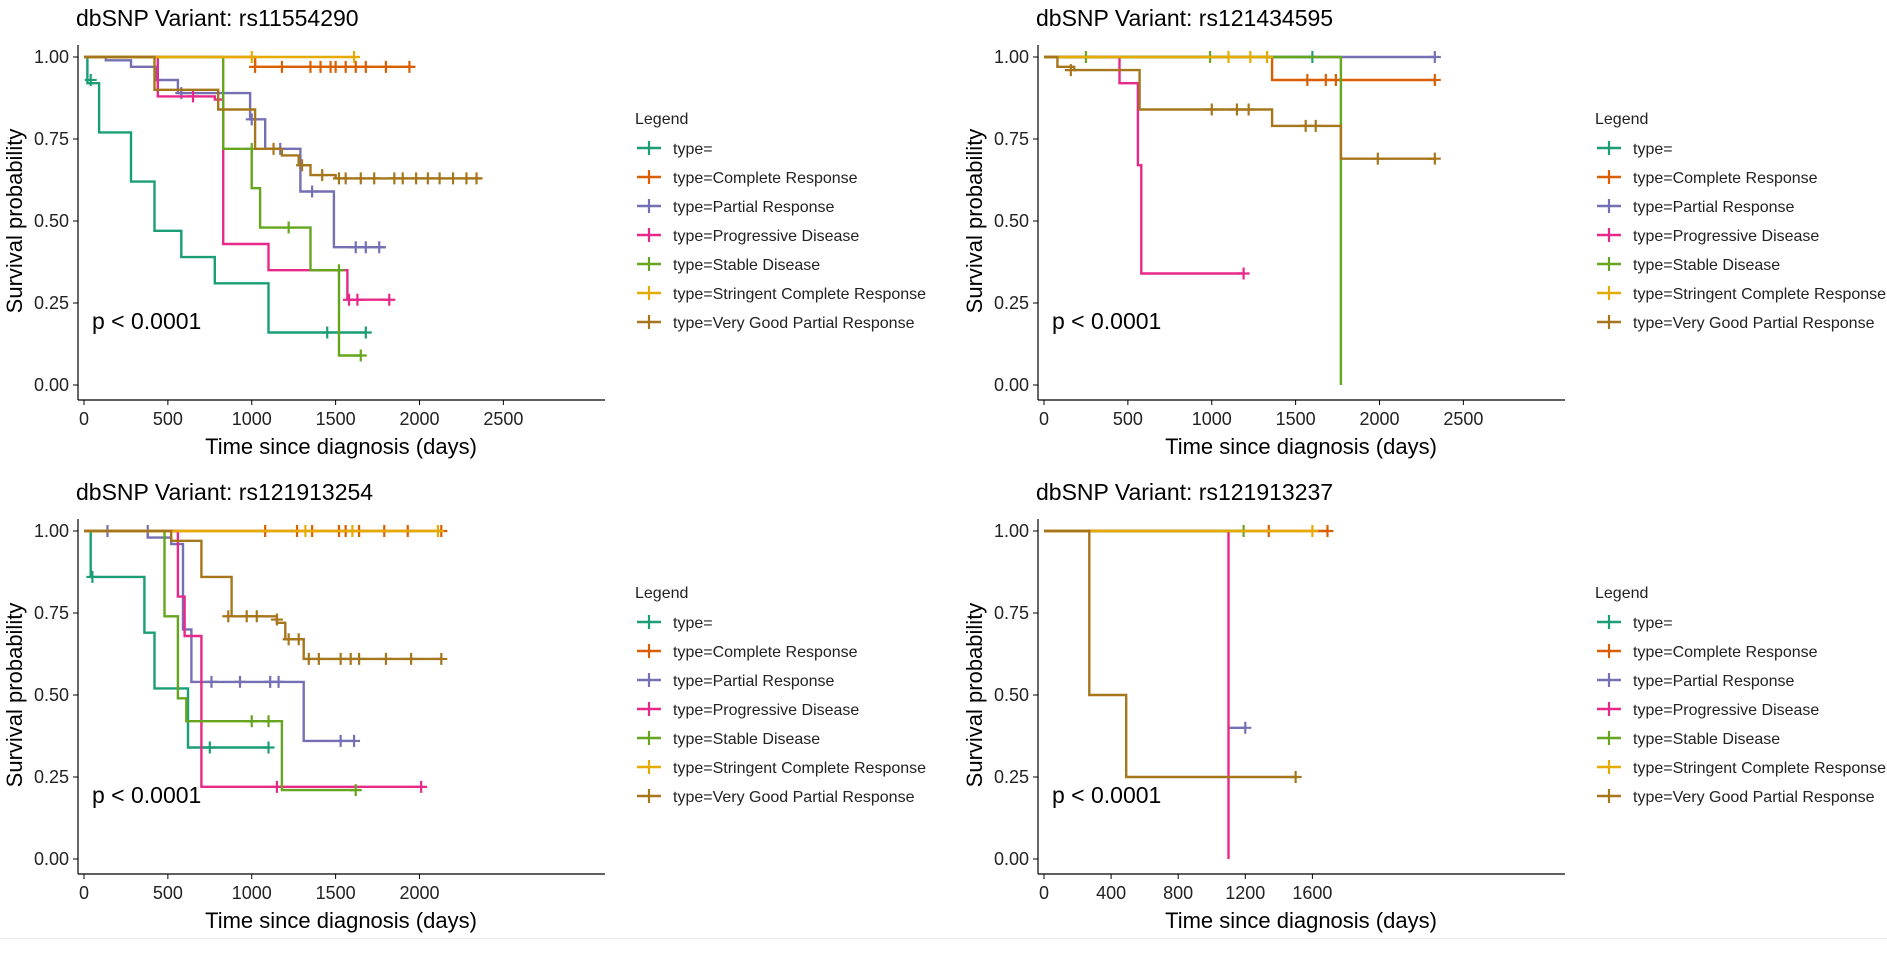 The width and height of the screenshot is (1887, 980). What do you see at coordinates (51, 695) in the screenshot?
I see `y-tick-label: 0.50` at bounding box center [51, 695].